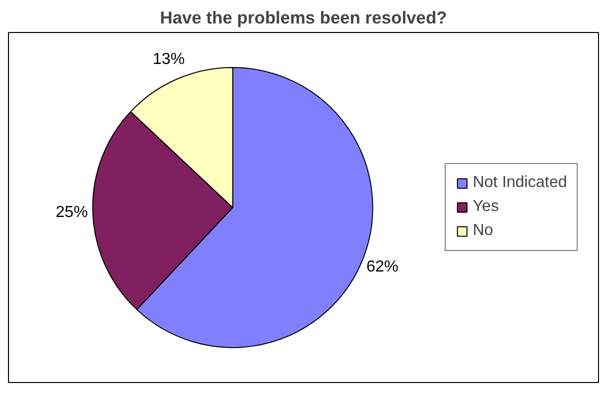 The image size is (608, 416). Describe the element at coordinates (72, 213) in the screenshot. I see `data-label: 25%` at that location.